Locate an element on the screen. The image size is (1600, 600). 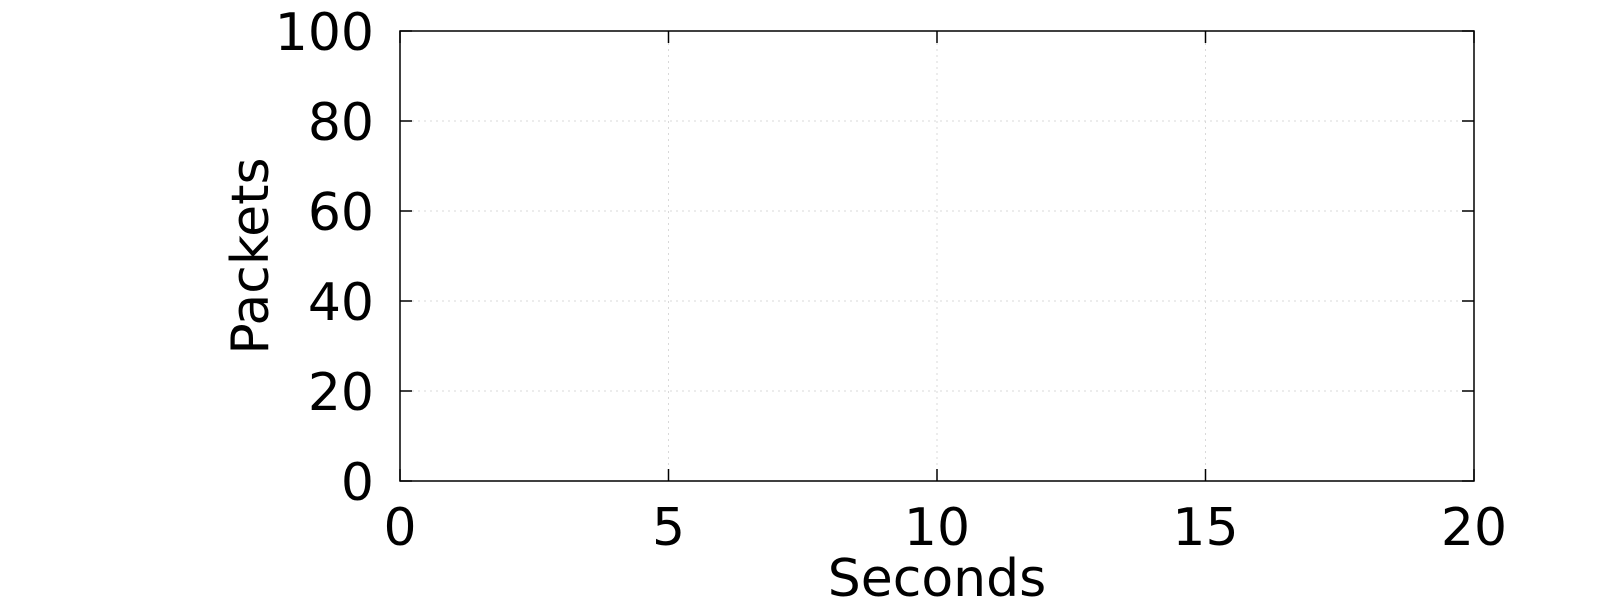
y-axis-title: Packets is located at coordinates (251, 255).